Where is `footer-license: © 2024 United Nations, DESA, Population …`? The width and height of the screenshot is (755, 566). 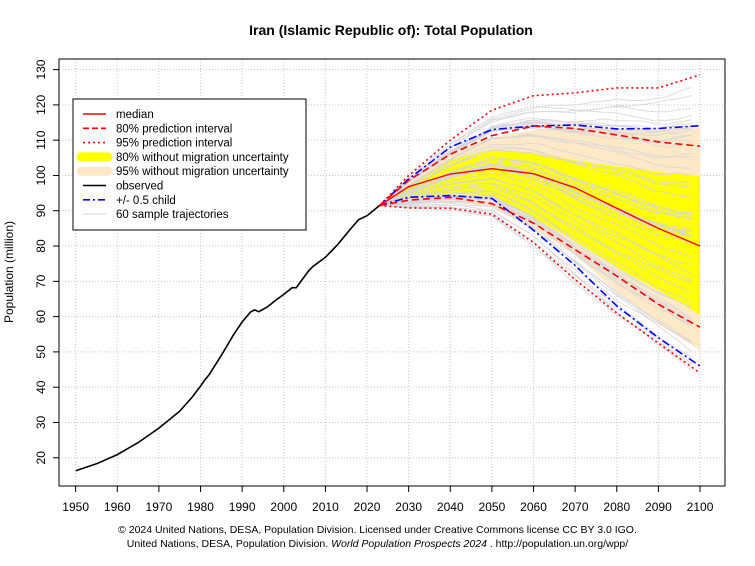
footer-license: © 2024 United Nations, DESA, Population … is located at coordinates (377, 530).